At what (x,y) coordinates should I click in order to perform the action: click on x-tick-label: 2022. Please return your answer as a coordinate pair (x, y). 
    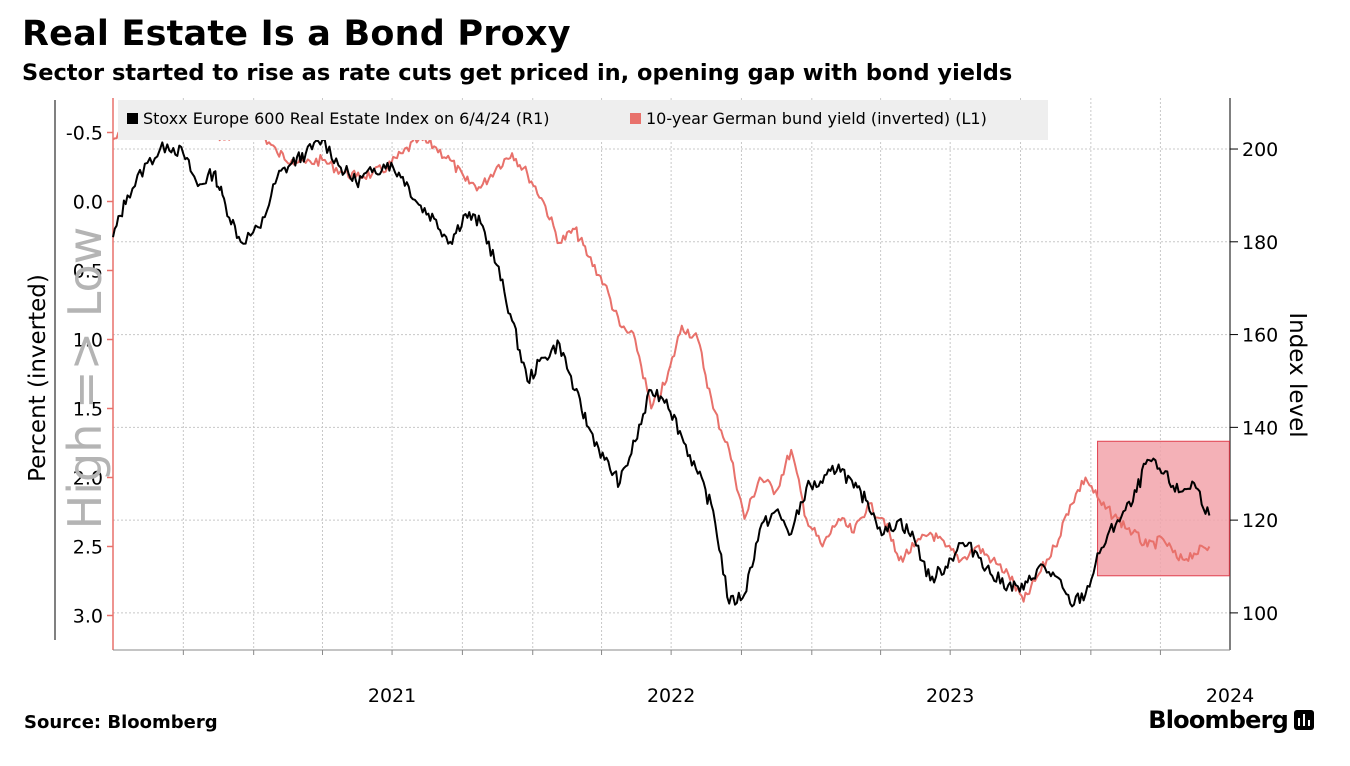
    Looking at the image, I should click on (671, 696).